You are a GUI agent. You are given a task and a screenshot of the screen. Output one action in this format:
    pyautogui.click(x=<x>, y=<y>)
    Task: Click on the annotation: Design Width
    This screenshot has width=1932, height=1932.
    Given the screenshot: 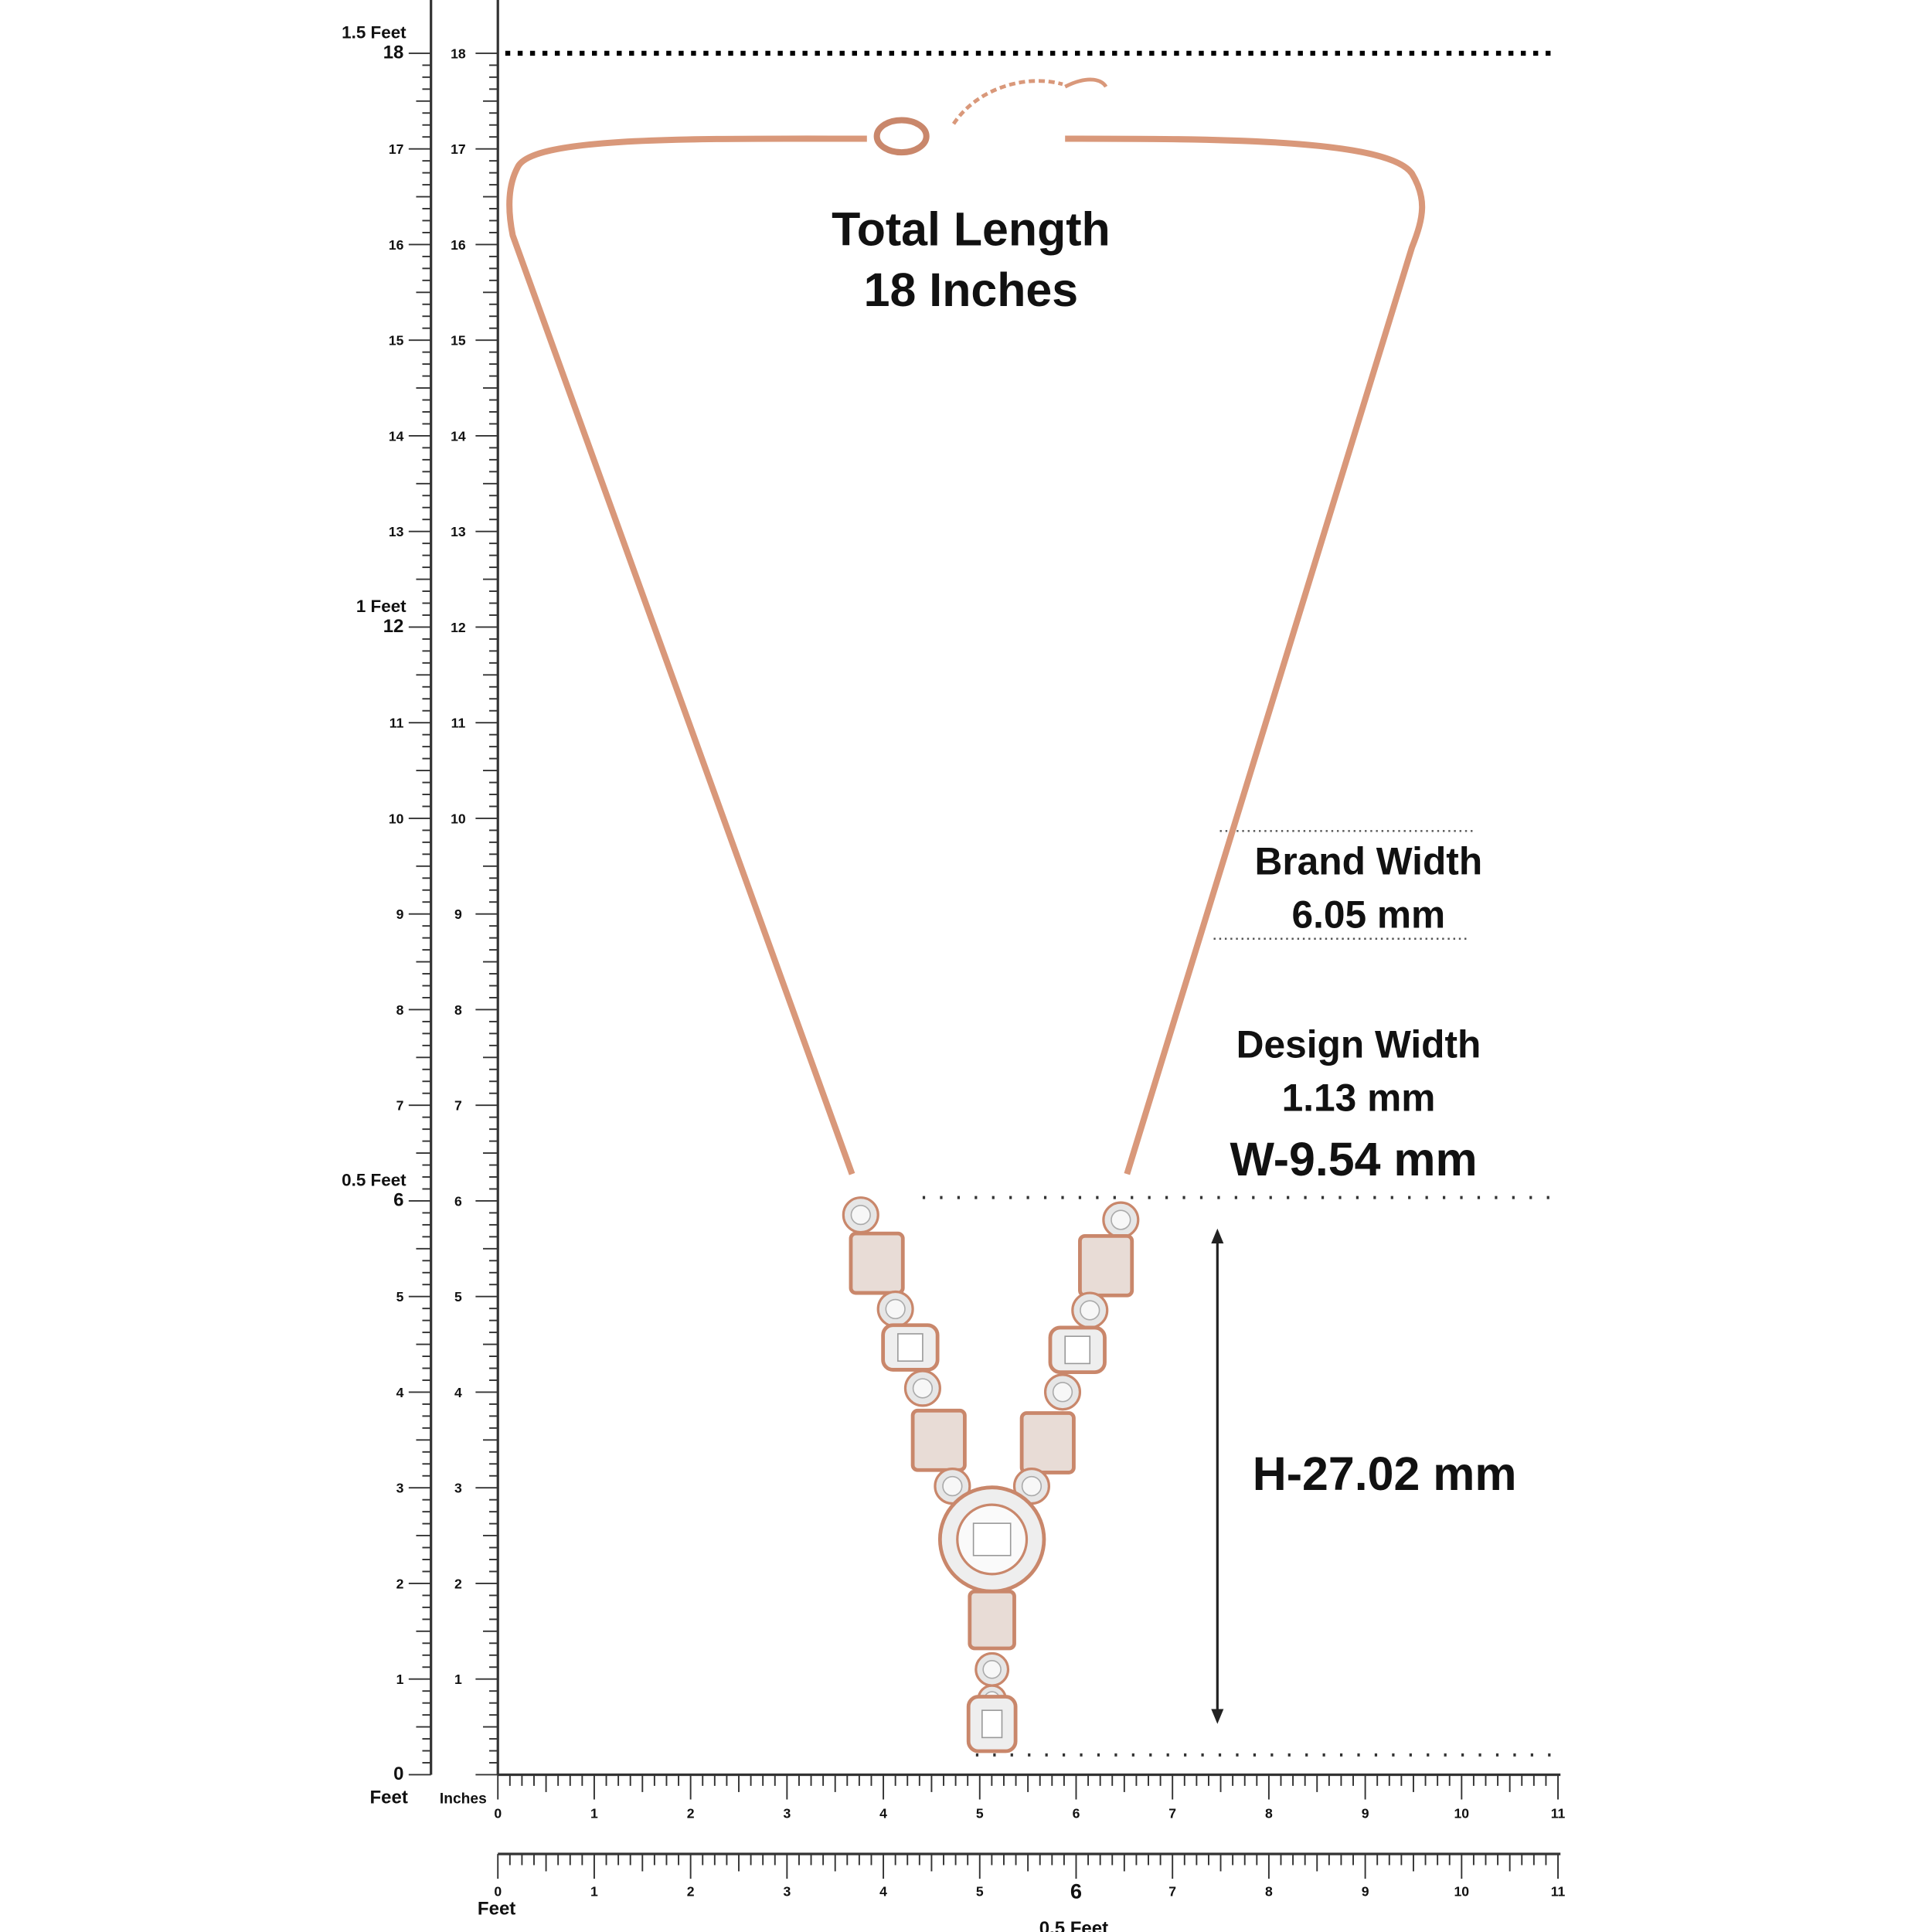 What is the action you would take?
    pyautogui.click(x=1359, y=1044)
    